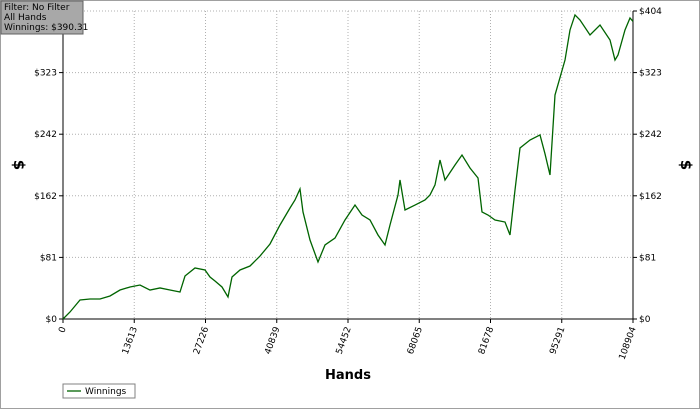 The width and height of the screenshot is (700, 413). Describe the element at coordinates (19, 165) in the screenshot. I see `y-axis-label: $` at that location.